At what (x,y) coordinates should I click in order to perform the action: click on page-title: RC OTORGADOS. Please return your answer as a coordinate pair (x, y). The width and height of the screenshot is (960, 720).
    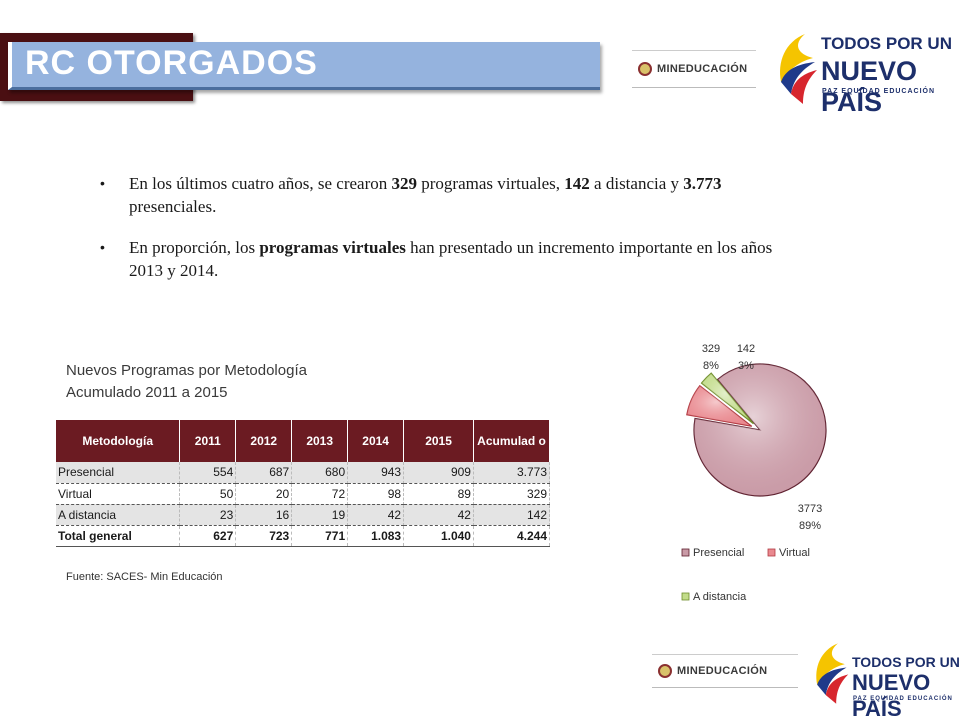
    Looking at the image, I should click on (171, 63).